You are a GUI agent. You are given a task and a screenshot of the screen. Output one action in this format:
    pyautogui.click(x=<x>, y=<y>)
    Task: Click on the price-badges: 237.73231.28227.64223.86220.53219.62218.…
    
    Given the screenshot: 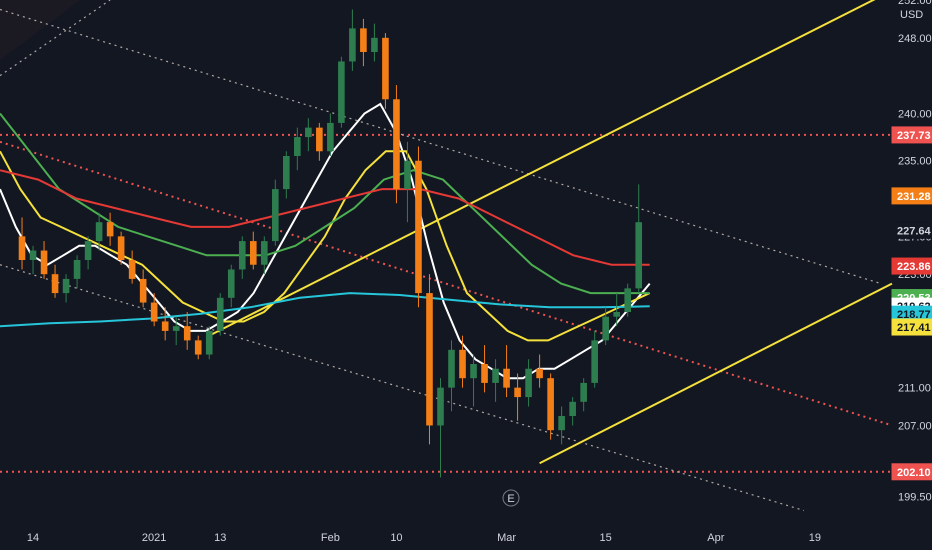 What is the action you would take?
    pyautogui.click(x=911, y=303)
    